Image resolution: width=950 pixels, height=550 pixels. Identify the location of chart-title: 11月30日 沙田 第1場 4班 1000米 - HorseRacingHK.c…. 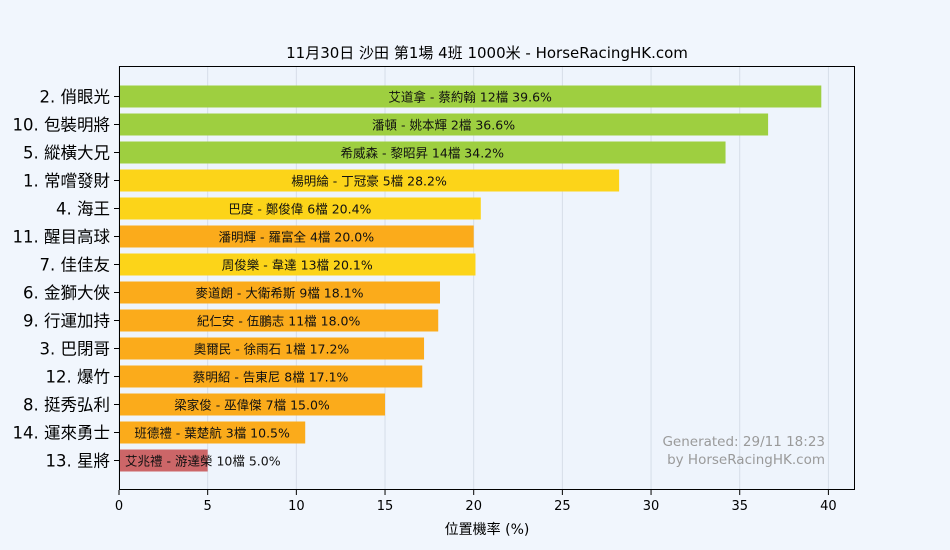
(487, 53).